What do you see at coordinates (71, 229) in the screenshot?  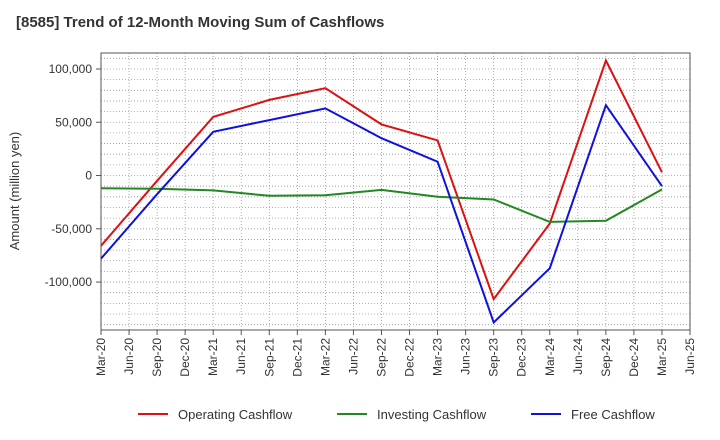 I see `y-tick-label: -50,000` at bounding box center [71, 229].